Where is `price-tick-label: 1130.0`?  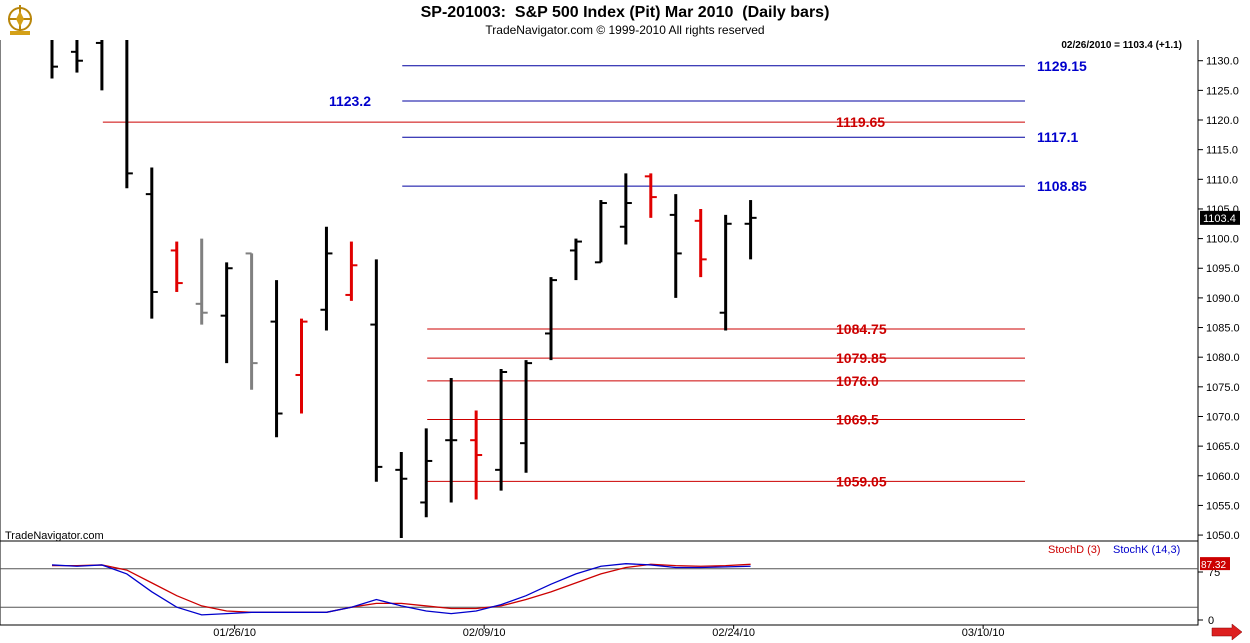
price-tick-label: 1130.0 is located at coordinates (1222, 62).